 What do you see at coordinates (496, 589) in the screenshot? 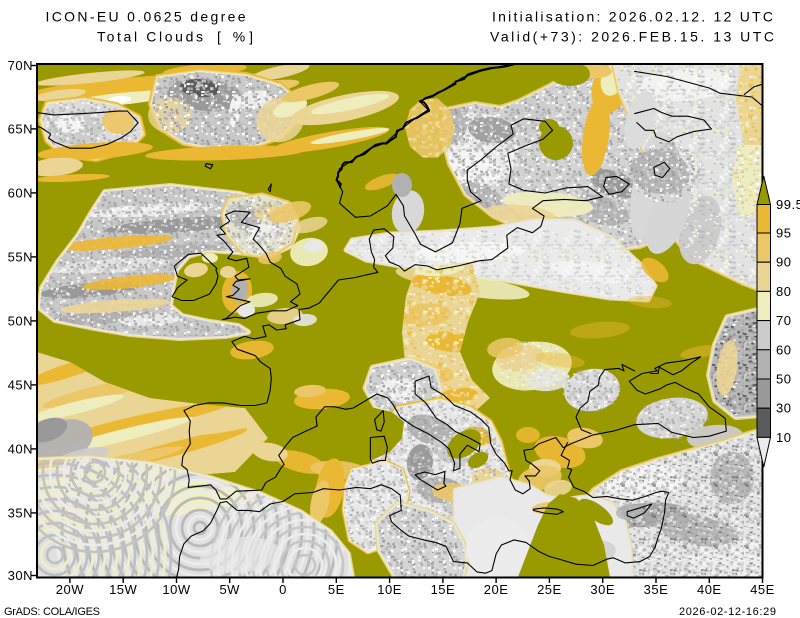
I see `svg-text: 20E` at bounding box center [496, 589].